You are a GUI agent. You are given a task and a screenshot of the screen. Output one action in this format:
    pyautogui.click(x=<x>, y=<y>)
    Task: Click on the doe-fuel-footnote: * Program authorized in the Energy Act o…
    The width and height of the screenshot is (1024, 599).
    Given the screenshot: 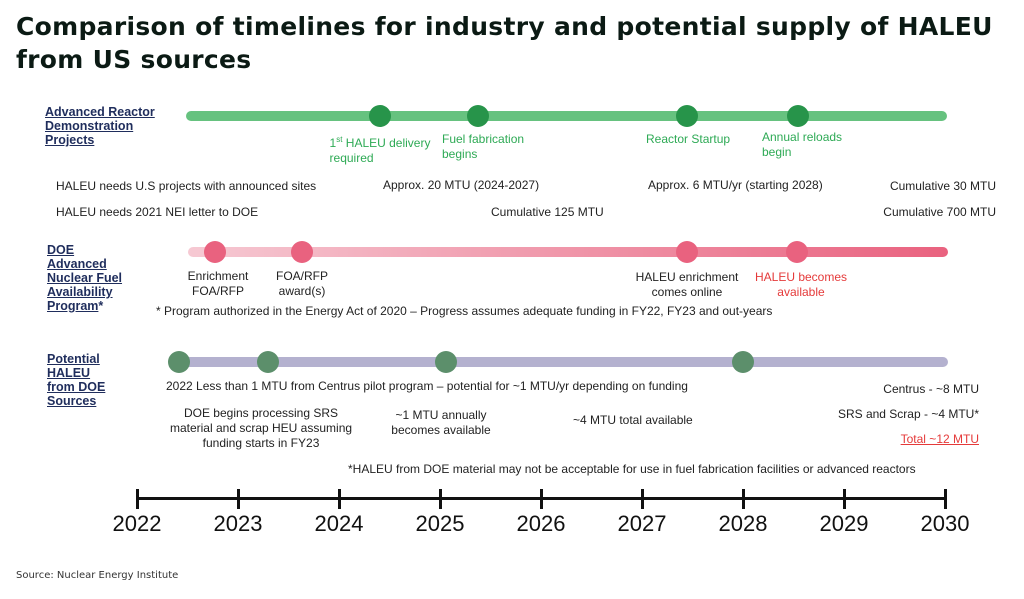 What is the action you would take?
    pyautogui.click(x=464, y=311)
    